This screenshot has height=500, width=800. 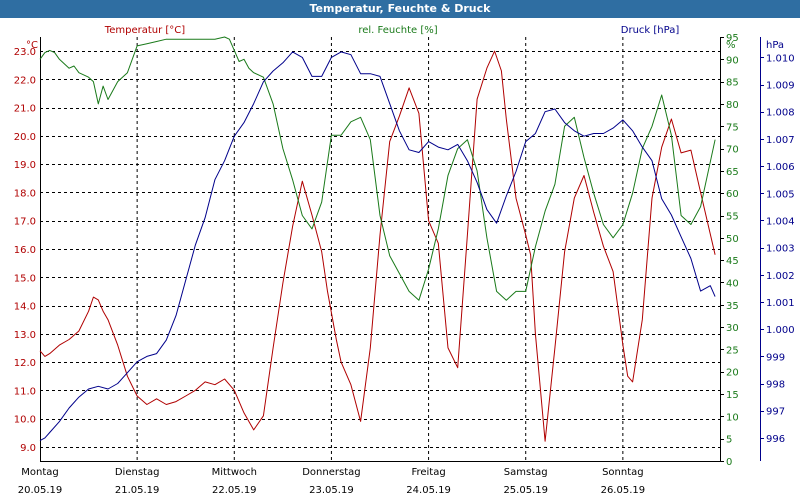 I want to click on humidity-tick-label: 0, so click(x=729, y=462).